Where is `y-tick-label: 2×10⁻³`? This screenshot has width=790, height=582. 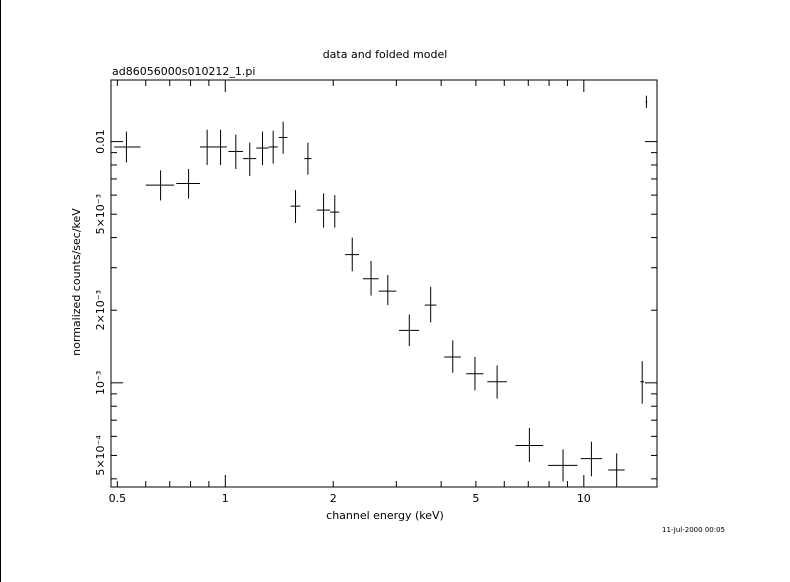 y-tick-label: 2×10⁻³ is located at coordinates (100, 310).